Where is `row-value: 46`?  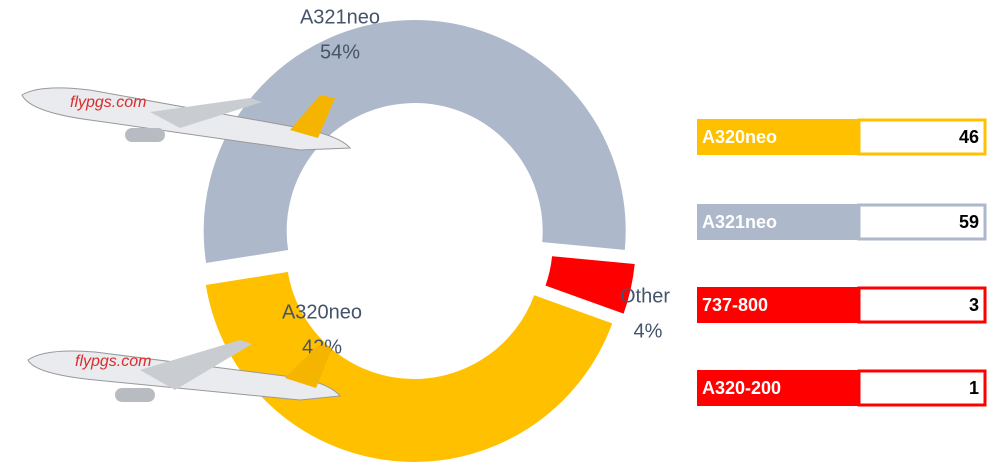
row-value: 46 is located at coordinates (969, 137).